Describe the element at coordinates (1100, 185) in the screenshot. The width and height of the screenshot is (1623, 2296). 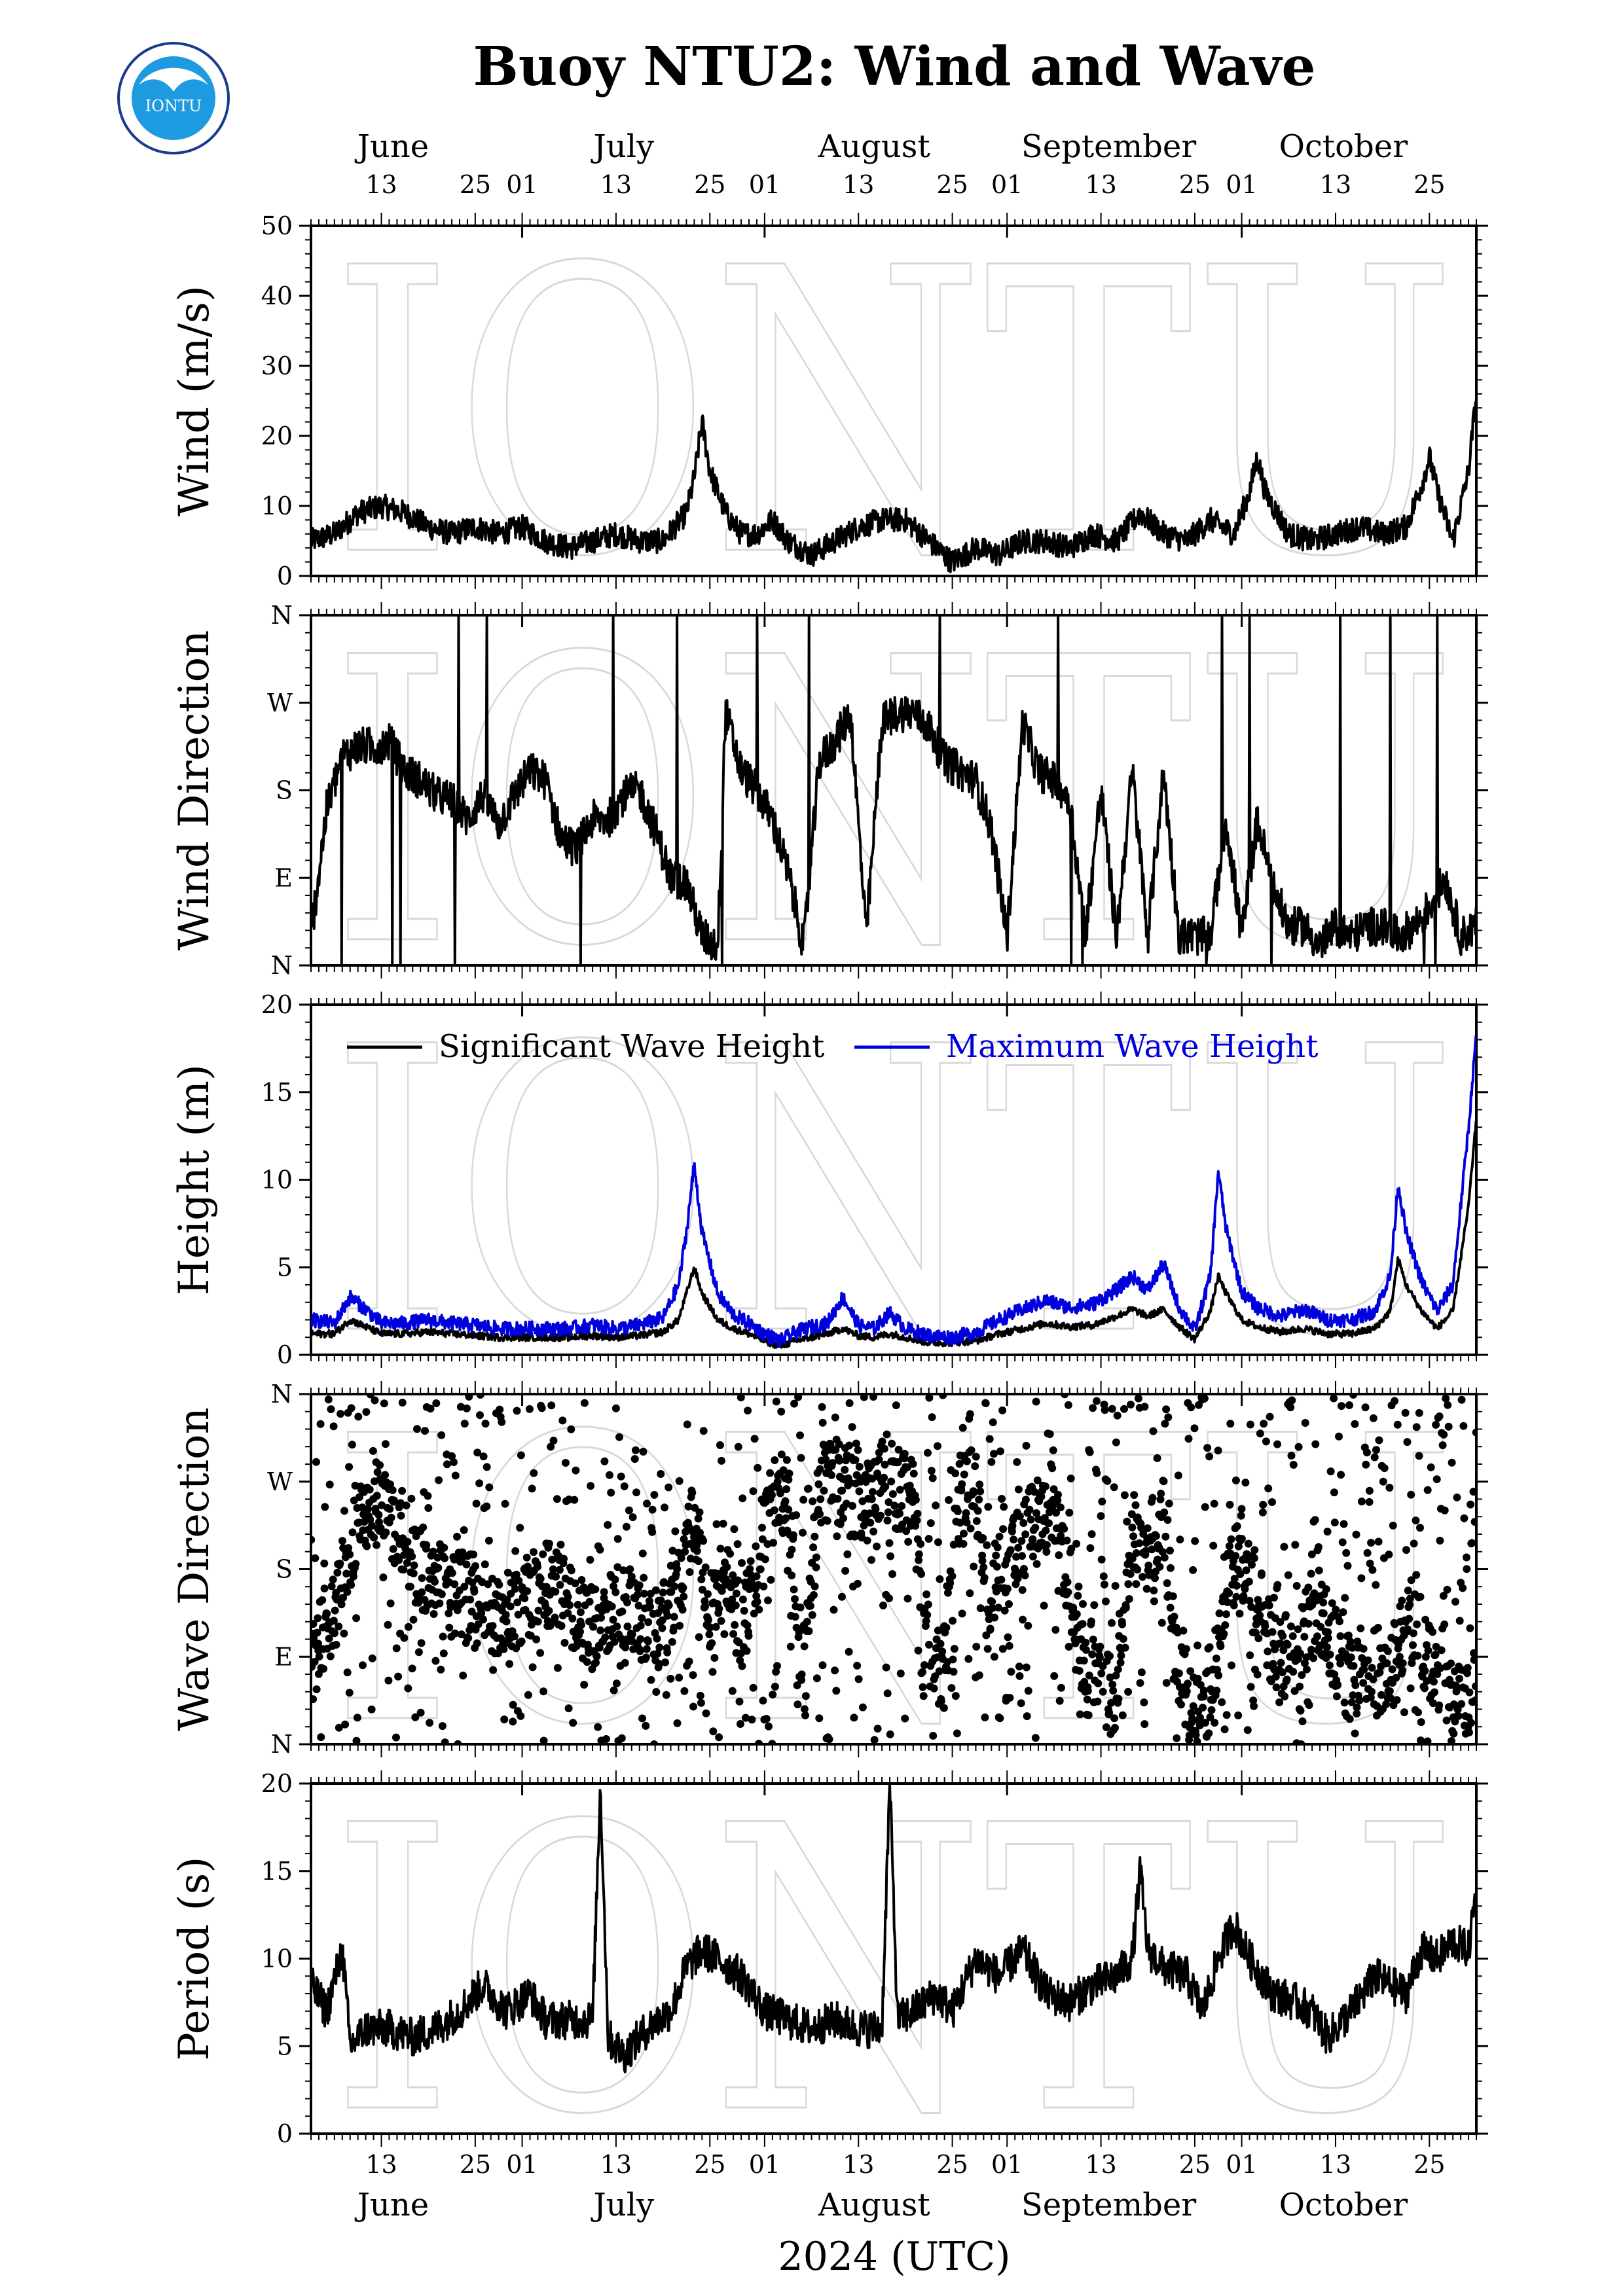
I see `day-tick-label: 13` at that location.